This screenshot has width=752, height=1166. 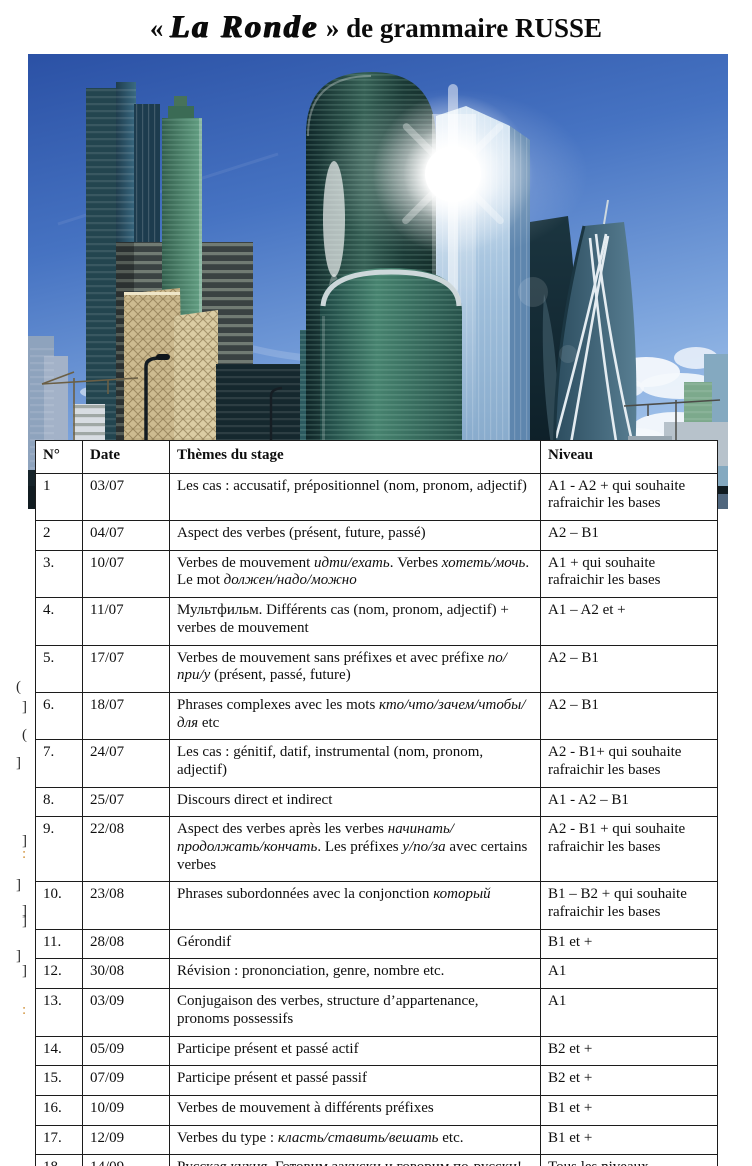 What do you see at coordinates (126, 621) in the screenshot?
I see `cell-date: 11/07` at bounding box center [126, 621].